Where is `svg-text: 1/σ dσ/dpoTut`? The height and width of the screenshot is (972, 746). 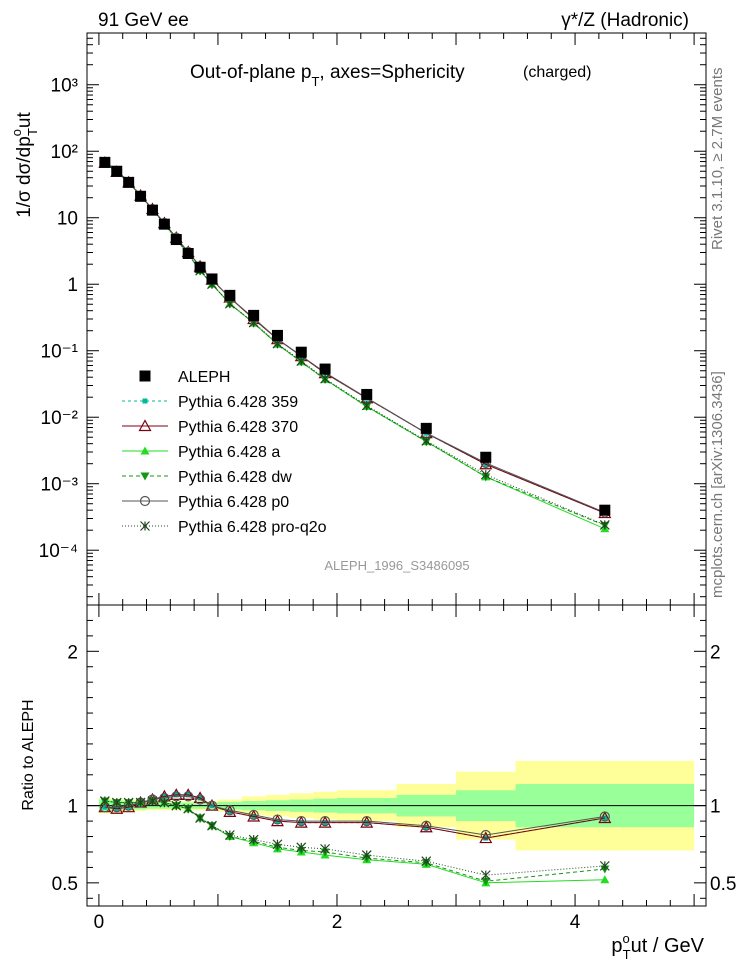
svg-text: 1/σ dσ/dpoTut is located at coordinates (24, 164).